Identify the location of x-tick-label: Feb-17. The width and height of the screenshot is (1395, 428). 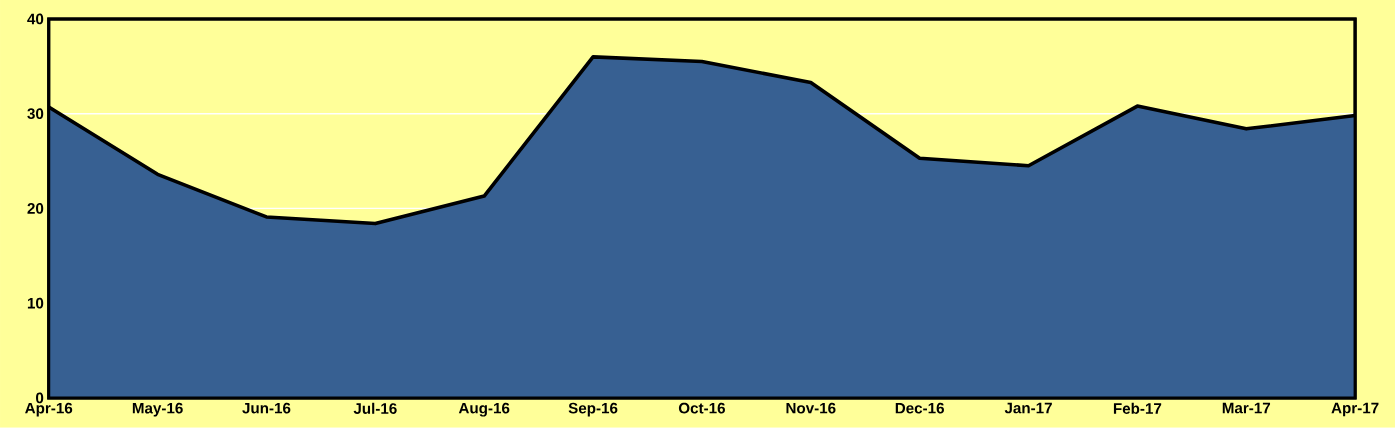
(1137, 408).